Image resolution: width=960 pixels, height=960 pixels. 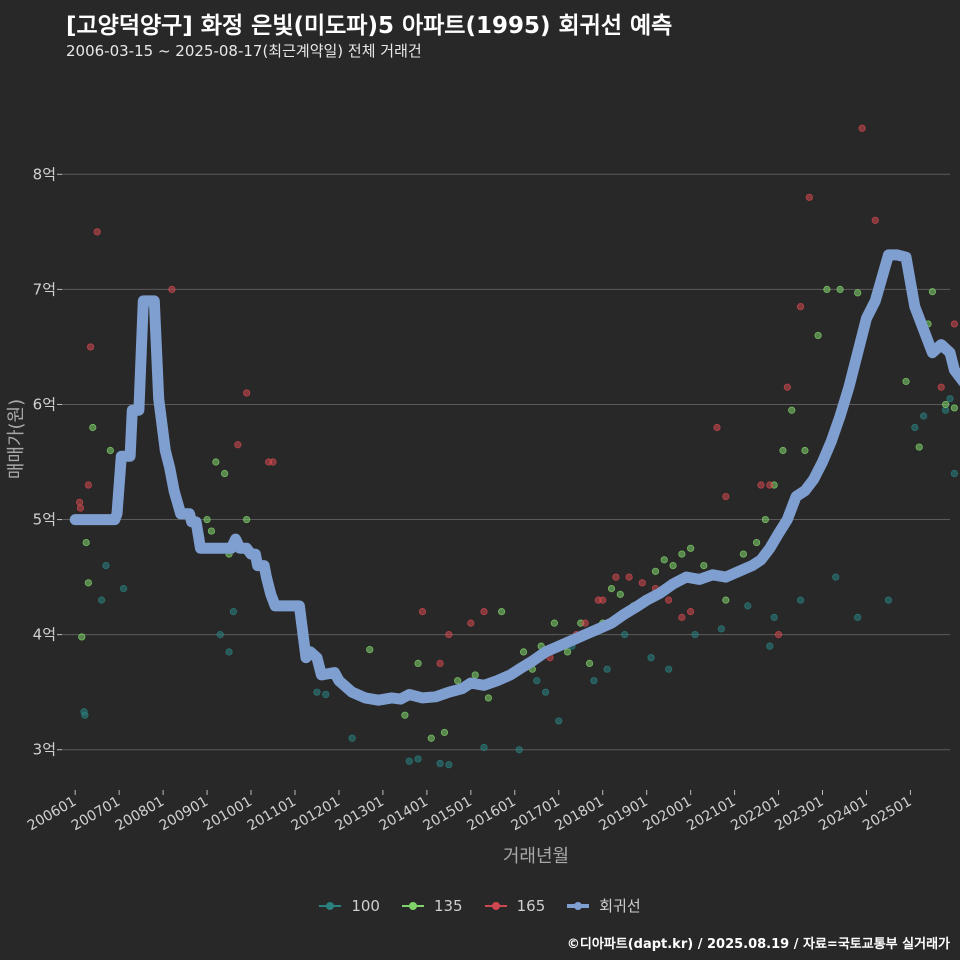 What do you see at coordinates (432, 905) in the screenshot?
I see `legend-item-135: 135` at bounding box center [432, 905].